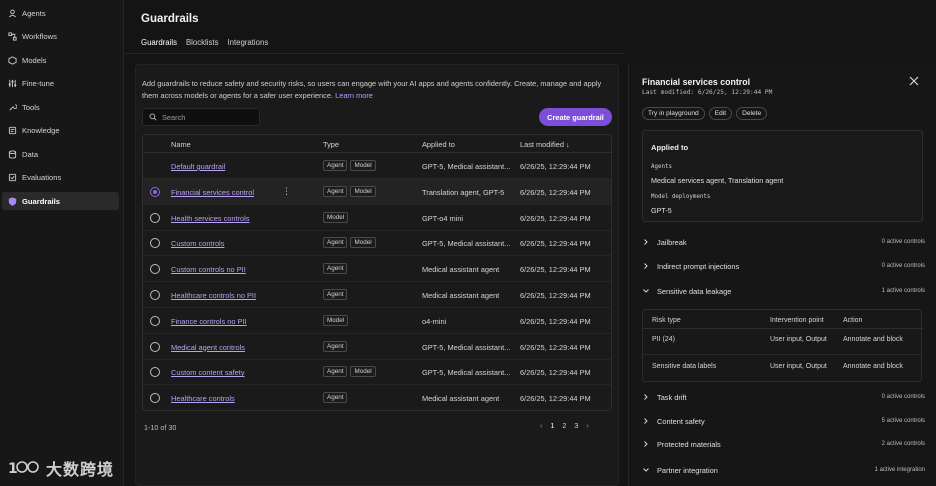  Describe the element at coordinates (60, 13) in the screenshot. I see `sidebar-item-agents: Agents` at that location.